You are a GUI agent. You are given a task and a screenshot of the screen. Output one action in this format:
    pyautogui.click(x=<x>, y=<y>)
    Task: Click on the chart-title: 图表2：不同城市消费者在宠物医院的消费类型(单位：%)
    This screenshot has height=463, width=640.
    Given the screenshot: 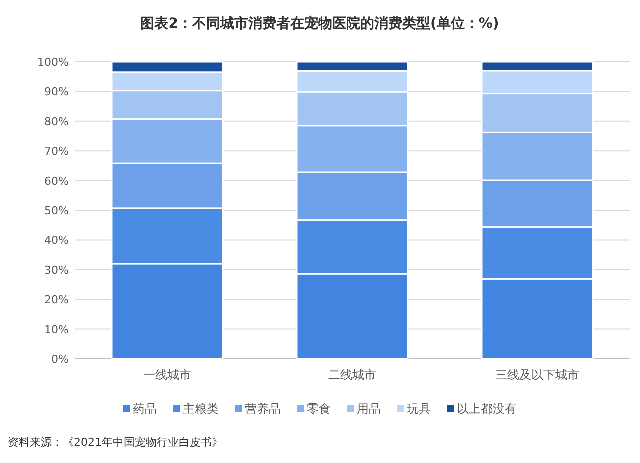 What is the action you would take?
    pyautogui.click(x=320, y=23)
    